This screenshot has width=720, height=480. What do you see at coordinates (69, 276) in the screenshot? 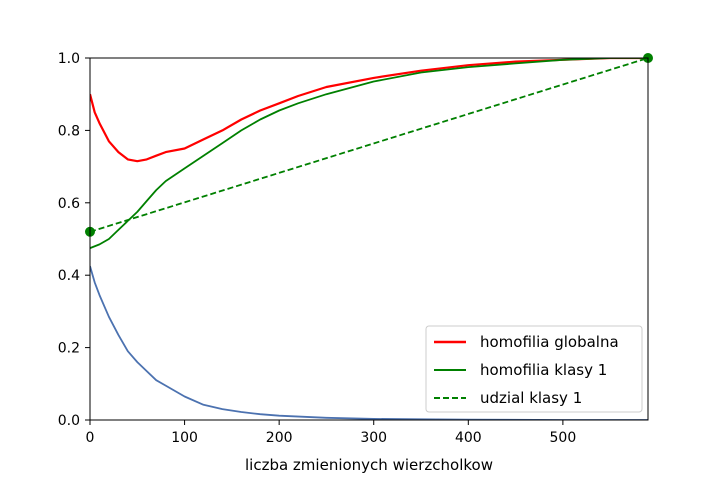
I see `y-tick-label: 0.4` at bounding box center [69, 276].